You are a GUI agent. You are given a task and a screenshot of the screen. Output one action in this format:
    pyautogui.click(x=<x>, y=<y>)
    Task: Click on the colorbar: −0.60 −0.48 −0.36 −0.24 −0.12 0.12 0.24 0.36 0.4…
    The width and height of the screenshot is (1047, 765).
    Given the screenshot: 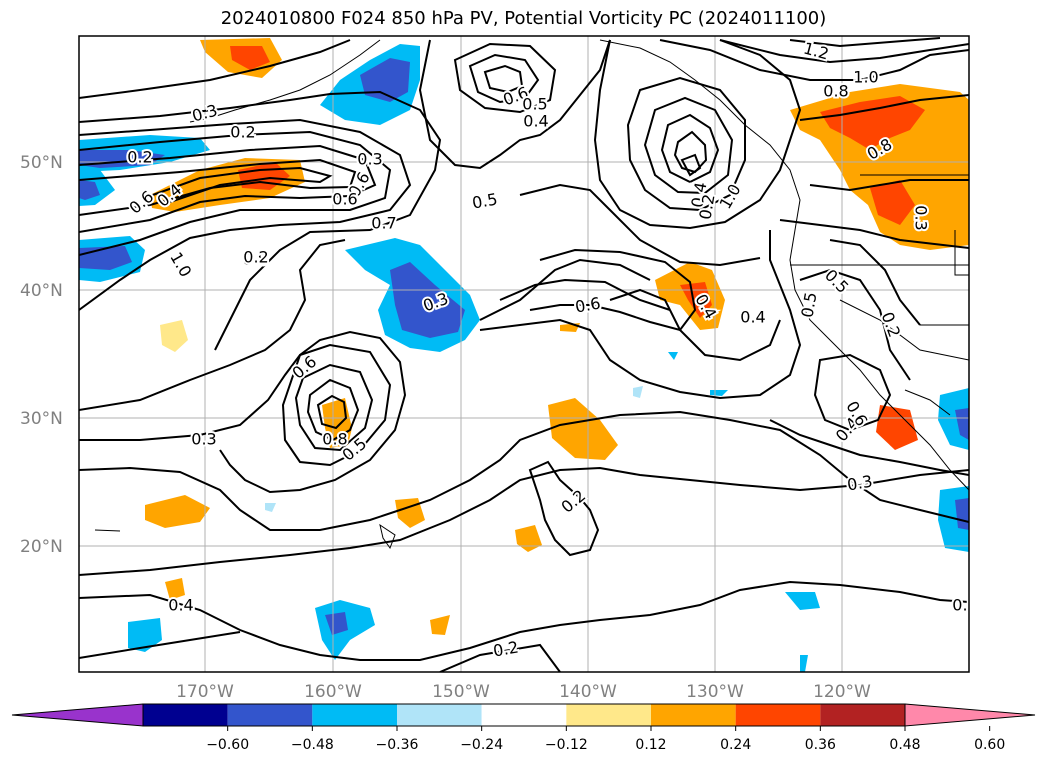 What is the action you would take?
    pyautogui.click(x=523, y=728)
    